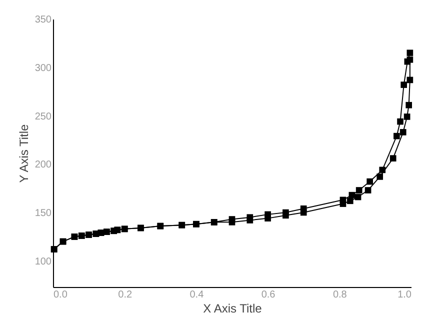 This screenshot has width=439, height=322. Describe the element at coordinates (232, 309) in the screenshot. I see `x-axis-title: X Axis Title` at that location.